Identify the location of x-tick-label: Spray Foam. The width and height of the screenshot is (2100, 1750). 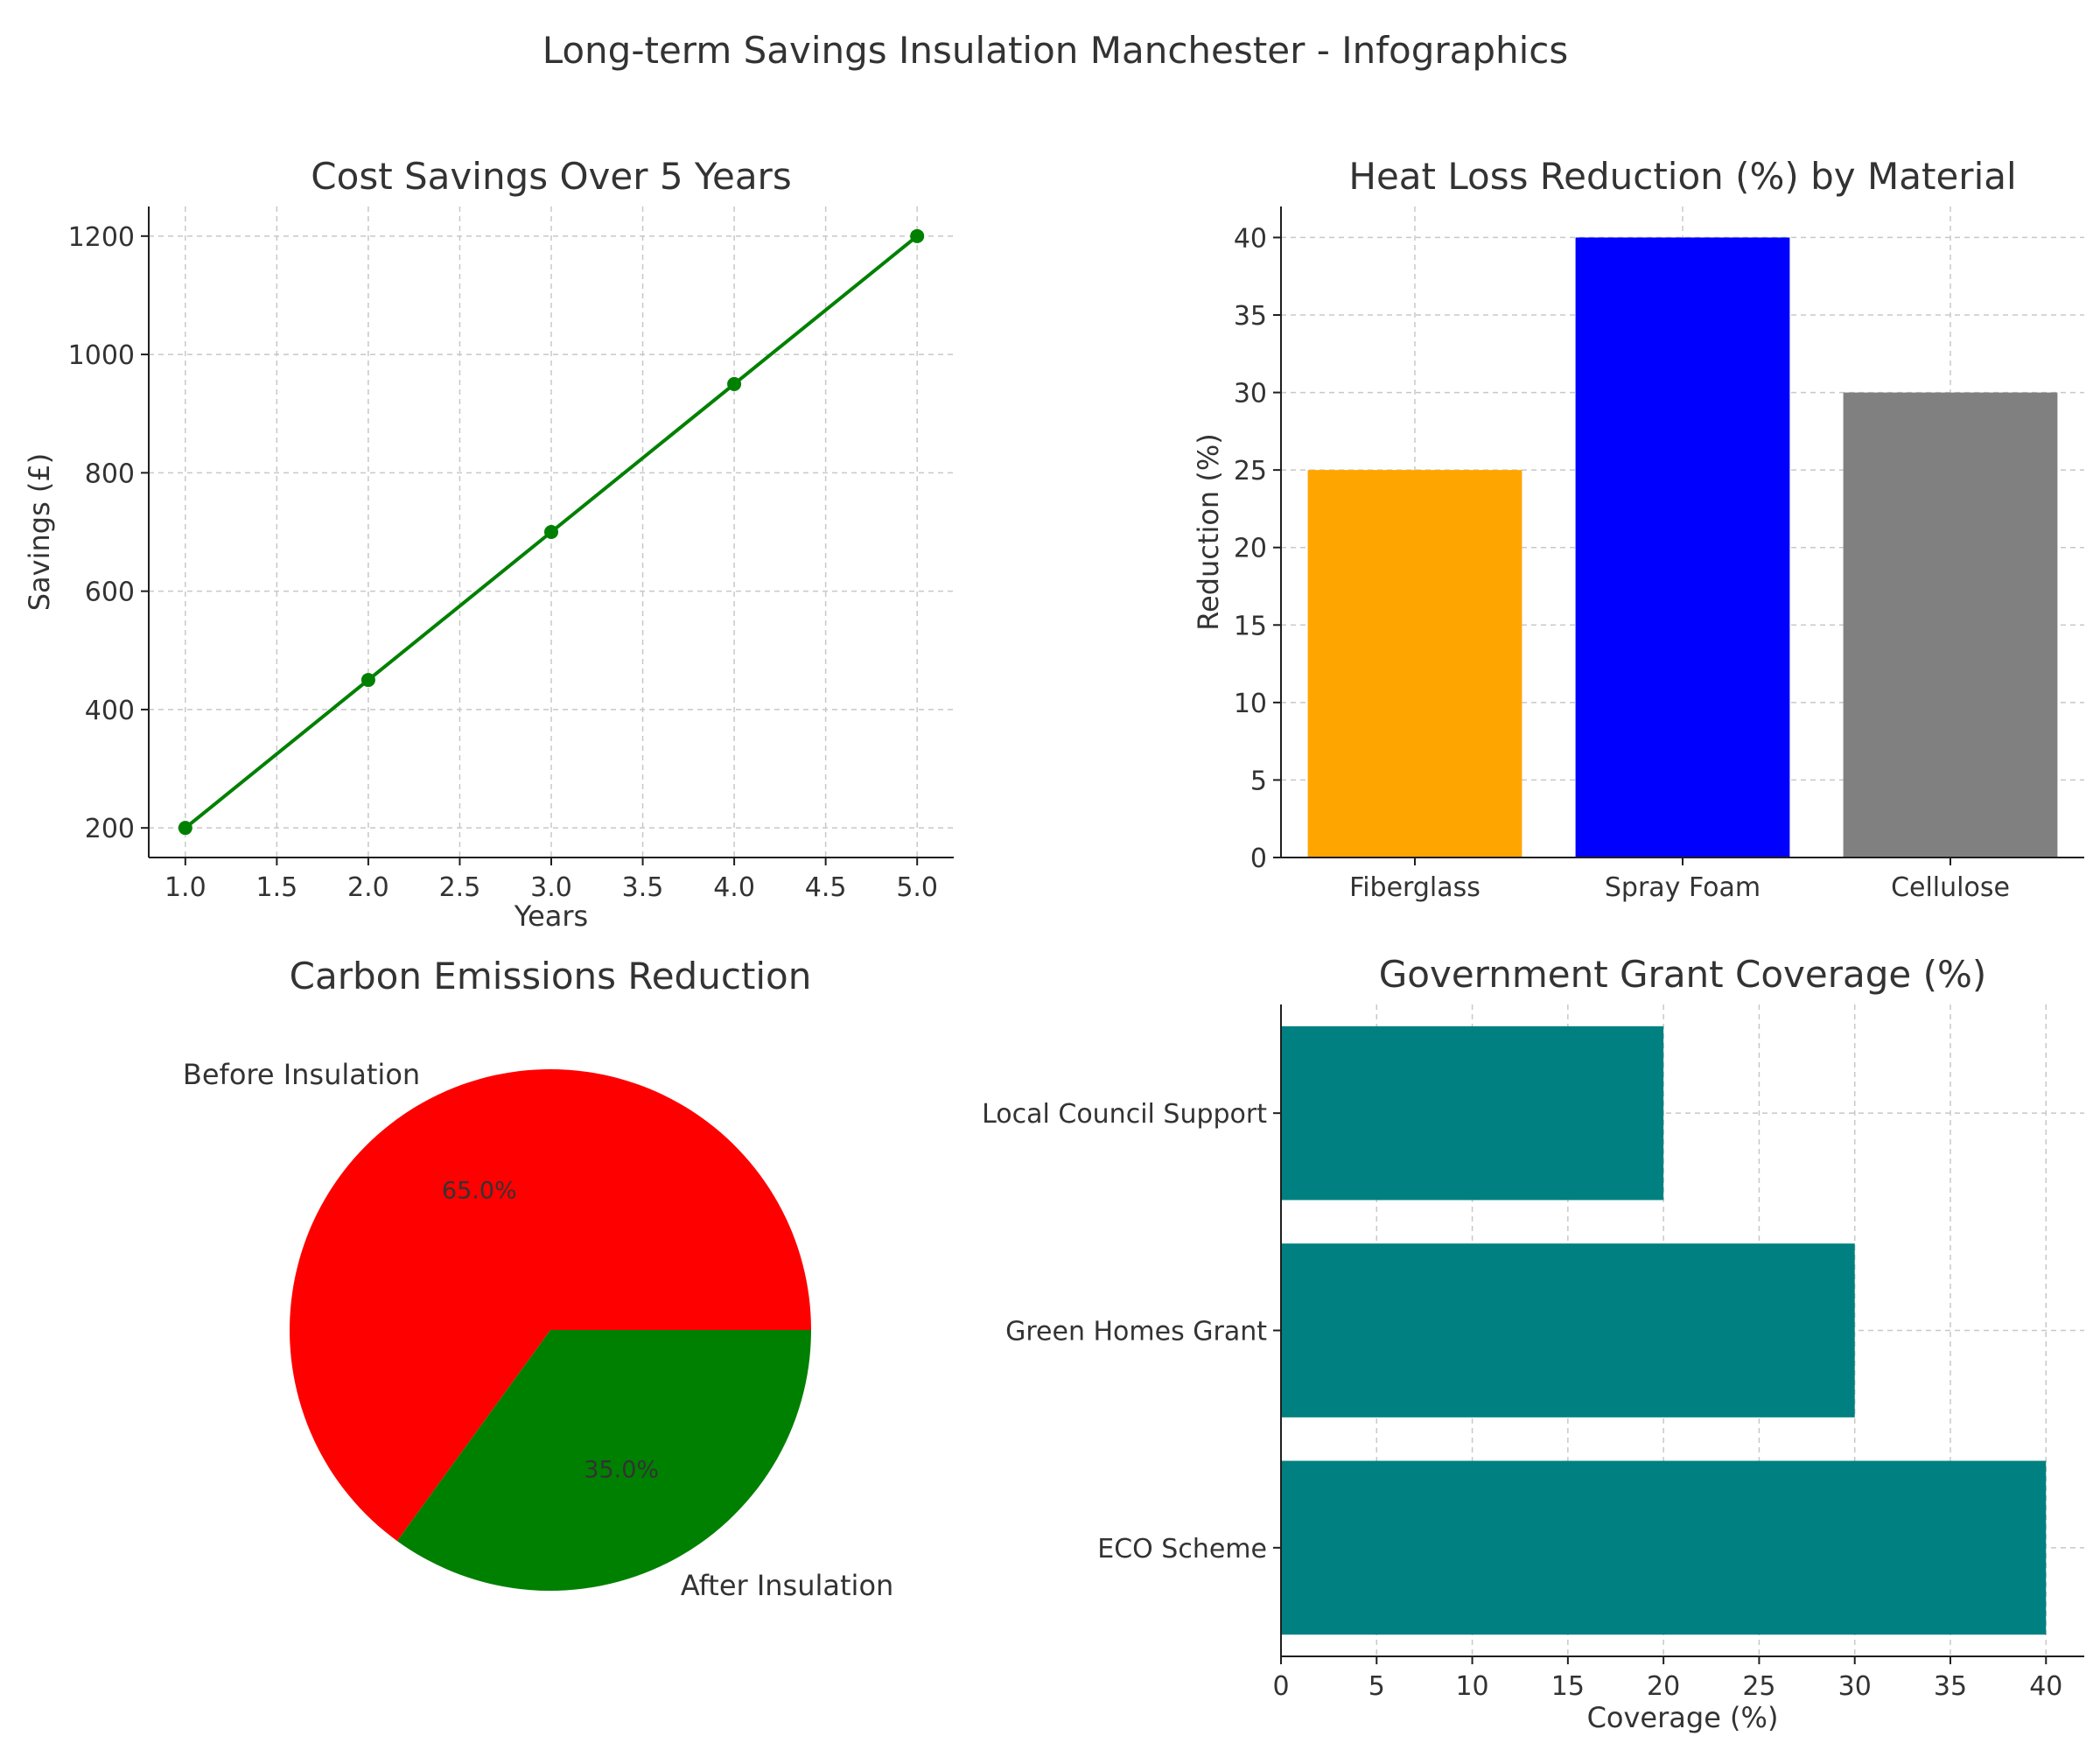
(1682, 887).